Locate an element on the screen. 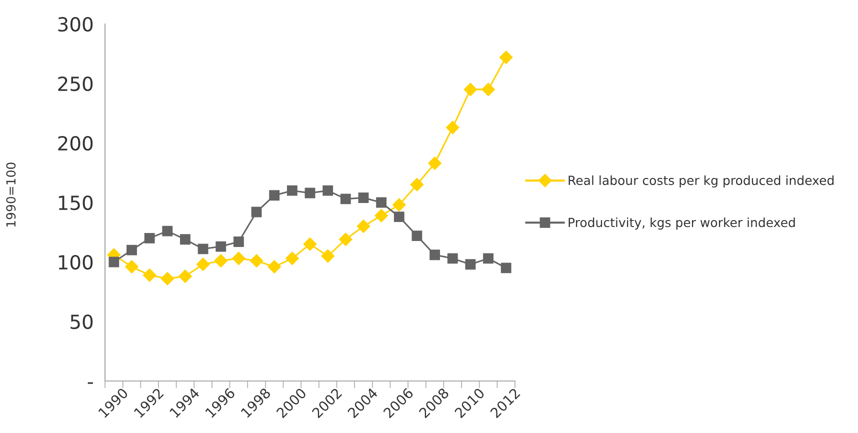  y-axis-title: 1990=100 is located at coordinates (11, 194).